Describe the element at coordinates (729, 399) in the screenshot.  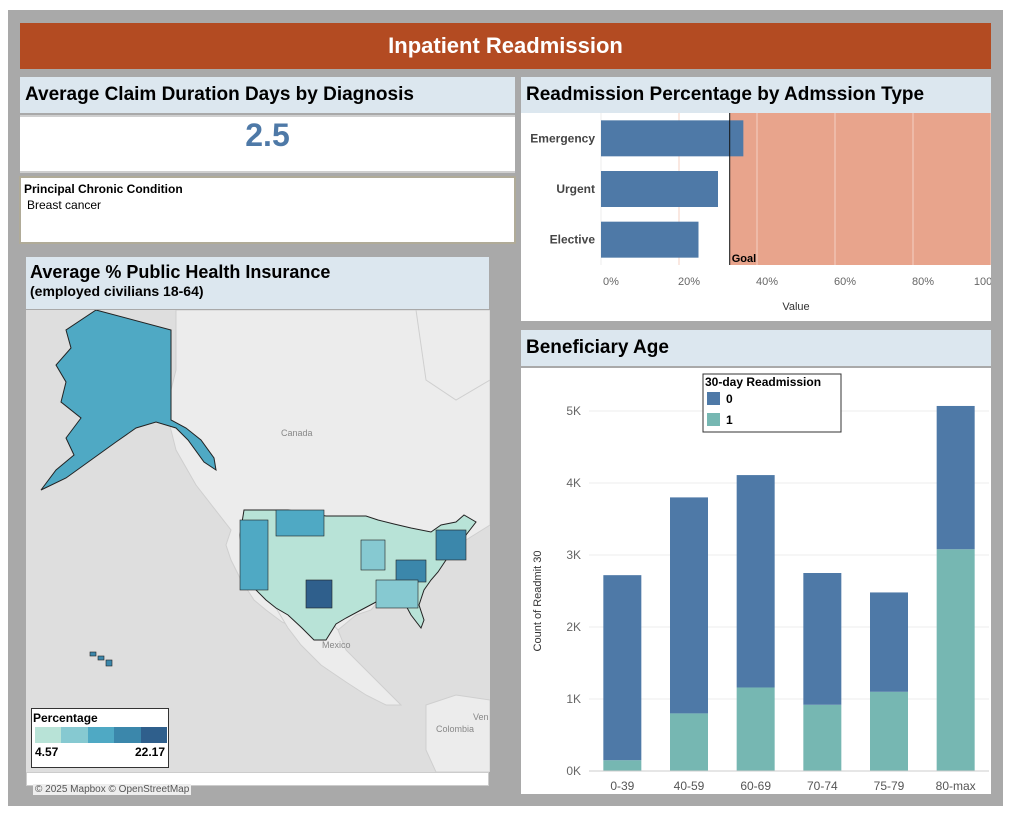
I see `age-legend-label: 0` at that location.